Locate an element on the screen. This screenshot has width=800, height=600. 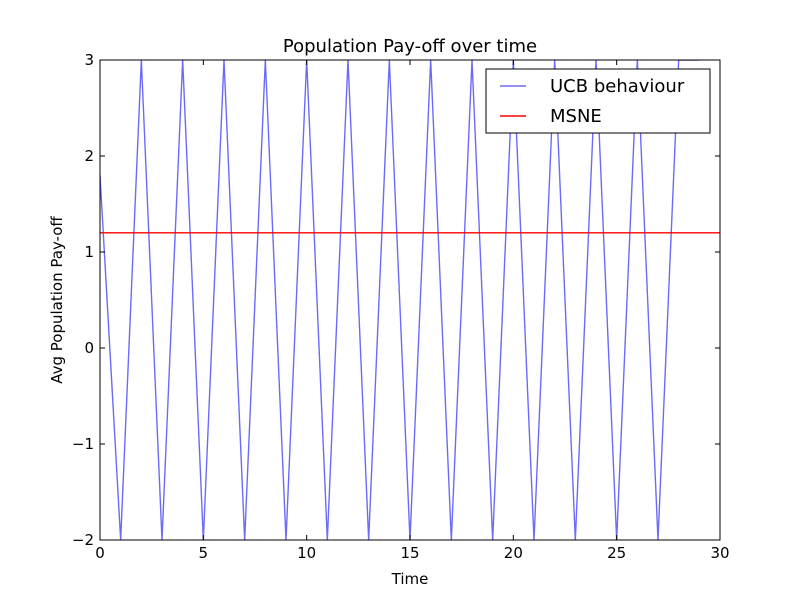
x-tick-label: 20 is located at coordinates (513, 553).